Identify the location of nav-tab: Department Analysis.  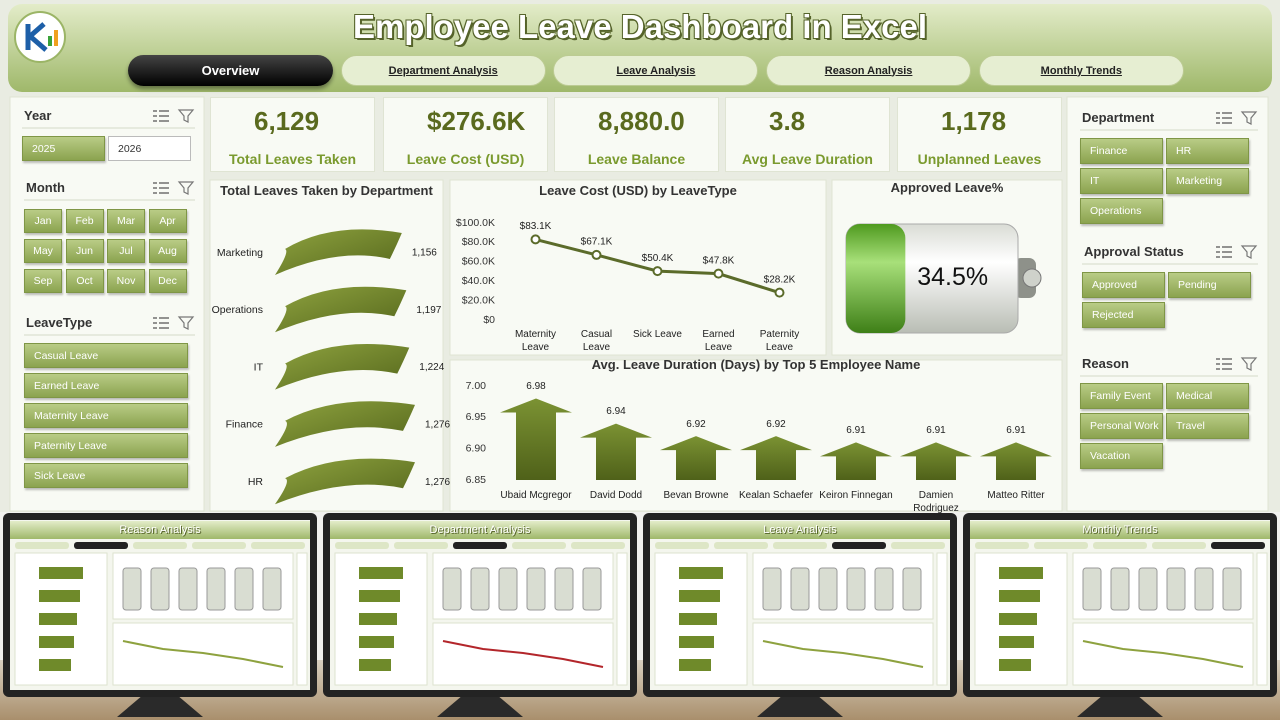
(443, 70).